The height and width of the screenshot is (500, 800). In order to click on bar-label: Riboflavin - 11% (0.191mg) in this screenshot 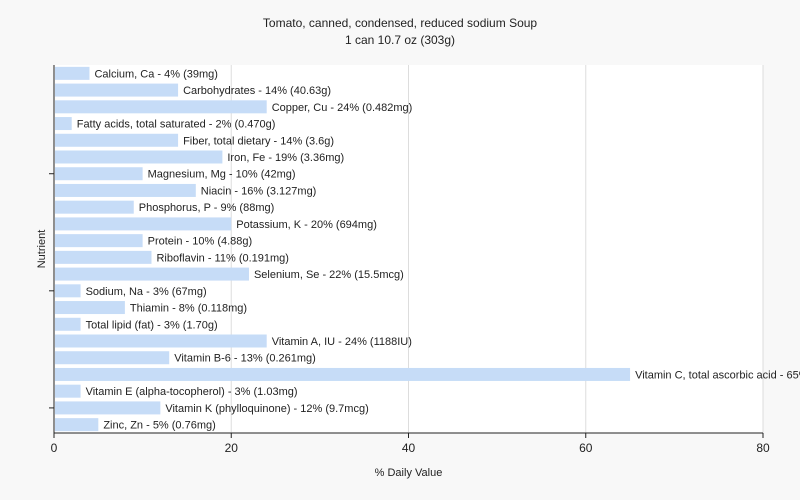, I will do `click(222, 258)`.